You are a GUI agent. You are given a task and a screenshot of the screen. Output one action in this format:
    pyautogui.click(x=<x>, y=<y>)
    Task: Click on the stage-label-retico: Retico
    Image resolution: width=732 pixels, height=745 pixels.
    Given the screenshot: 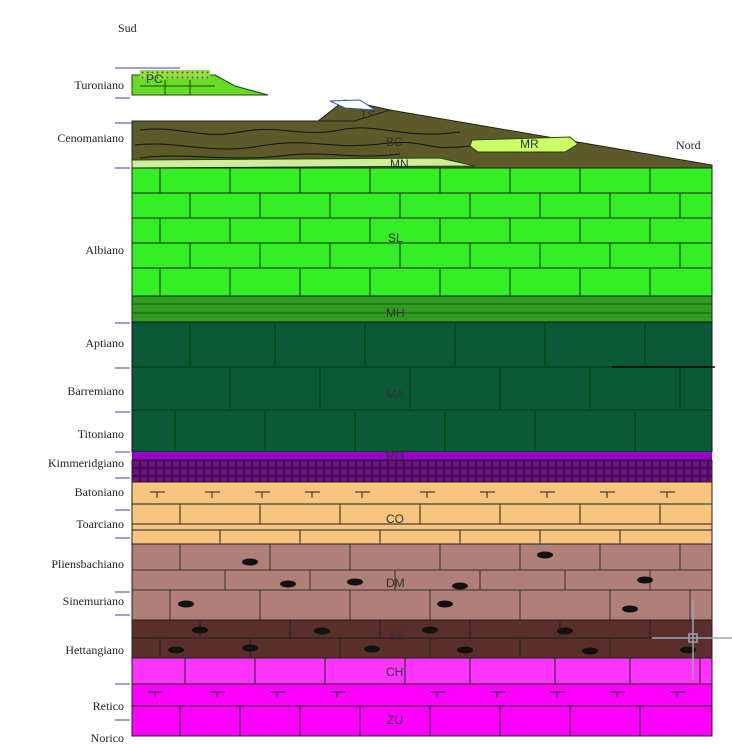 What is the action you would take?
    pyautogui.click(x=108, y=706)
    